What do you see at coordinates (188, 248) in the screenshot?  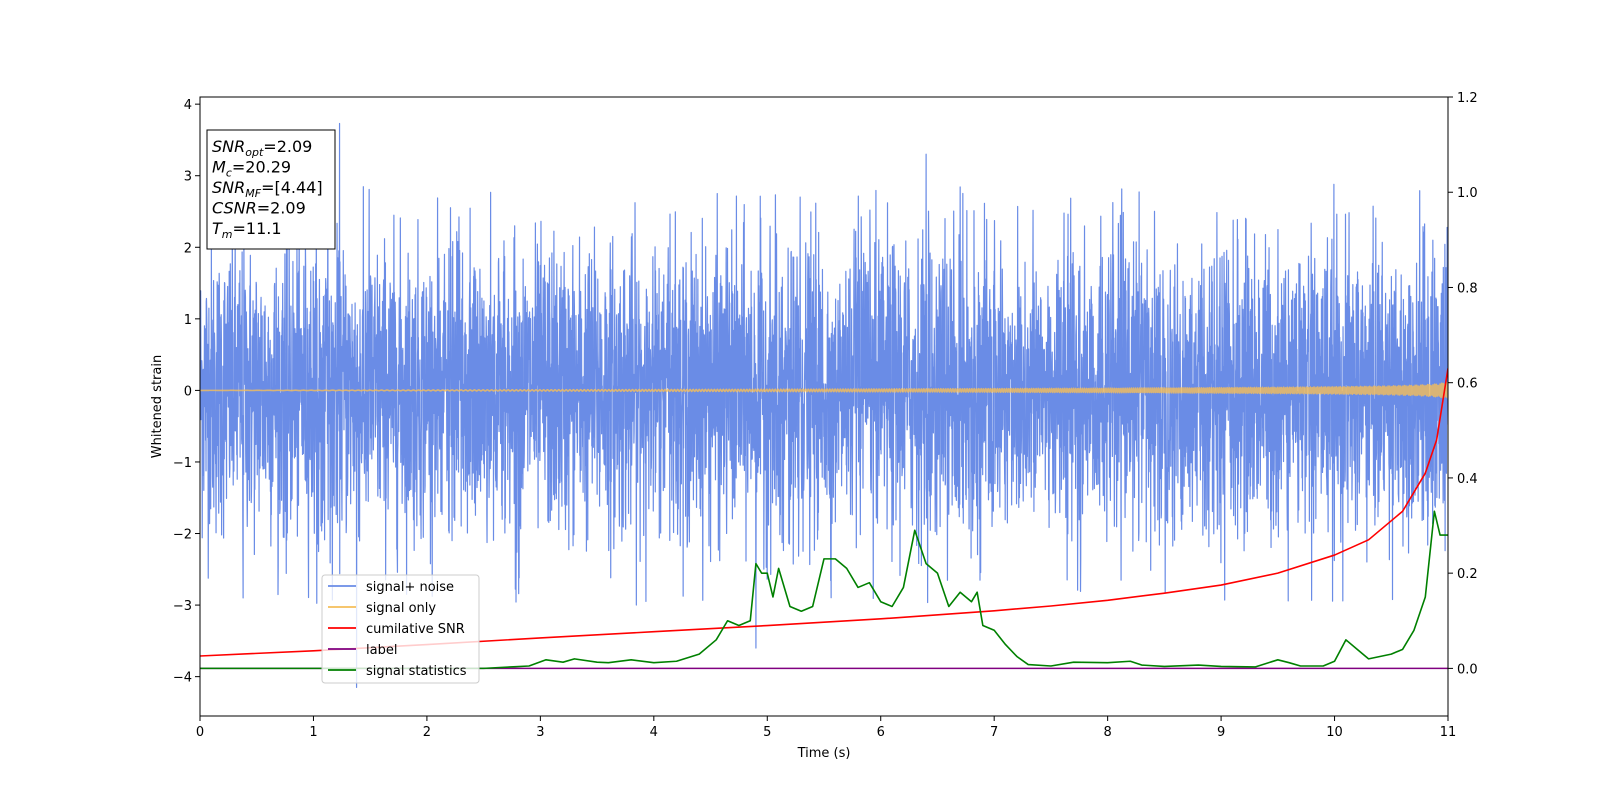 I see `y-tick-label: 2` at bounding box center [188, 248].